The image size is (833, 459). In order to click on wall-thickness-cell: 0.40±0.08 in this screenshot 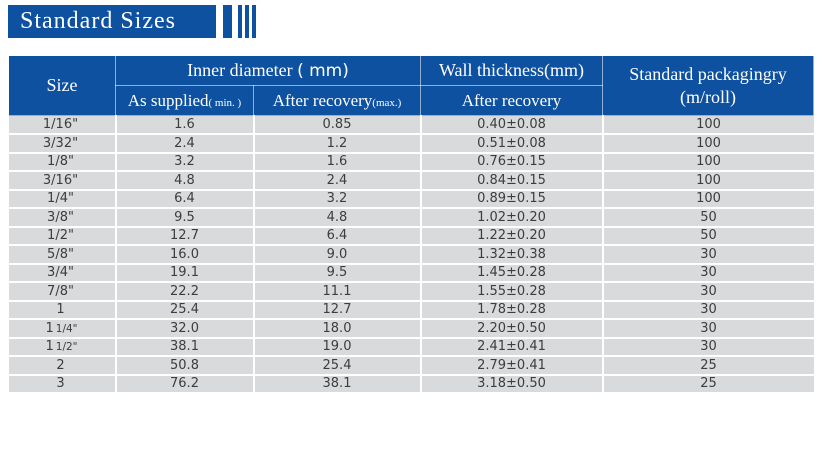, I will do `click(512, 125)`.